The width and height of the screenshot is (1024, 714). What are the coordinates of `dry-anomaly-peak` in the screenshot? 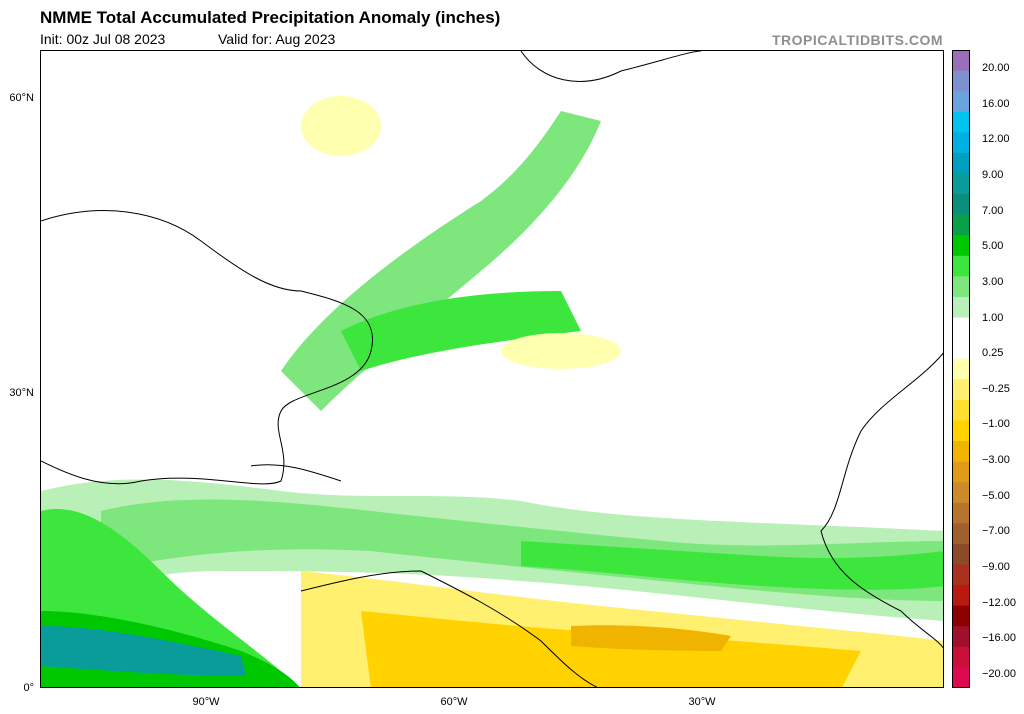 It's located at (651, 638).